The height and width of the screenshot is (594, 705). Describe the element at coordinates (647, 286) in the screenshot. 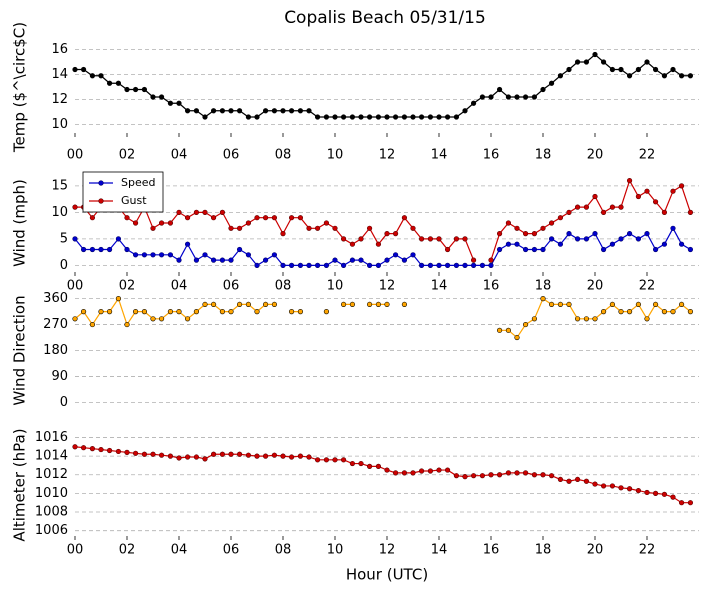

I see `x-tick-label: 22` at that location.